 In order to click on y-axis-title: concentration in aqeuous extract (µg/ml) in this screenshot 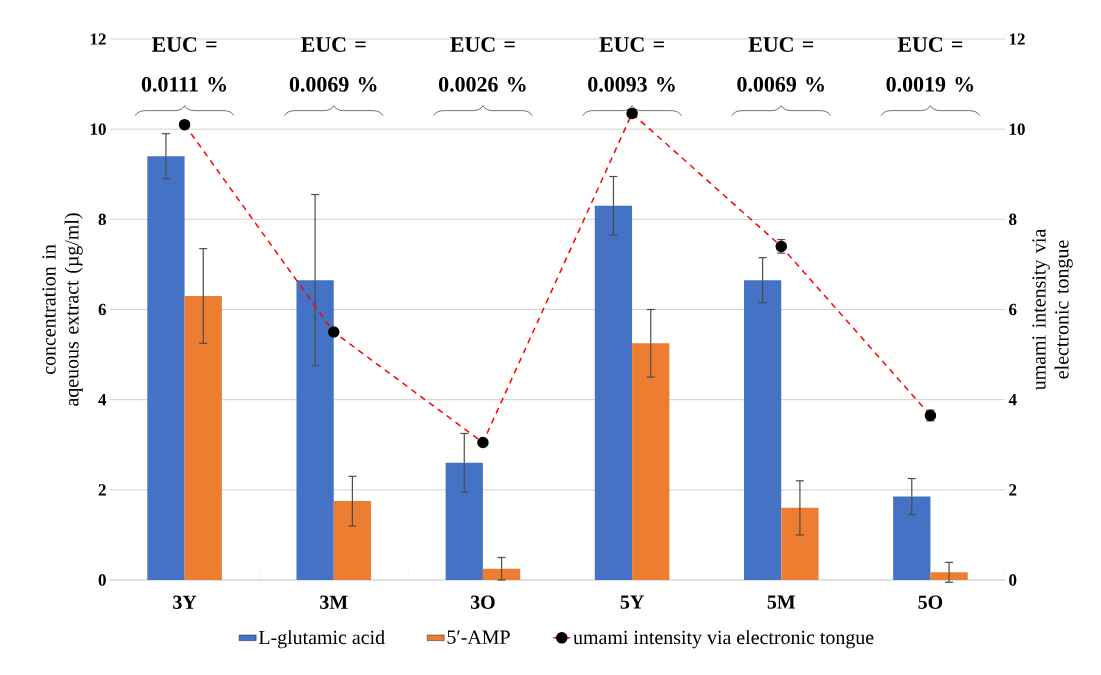, I will do `click(62, 309)`.